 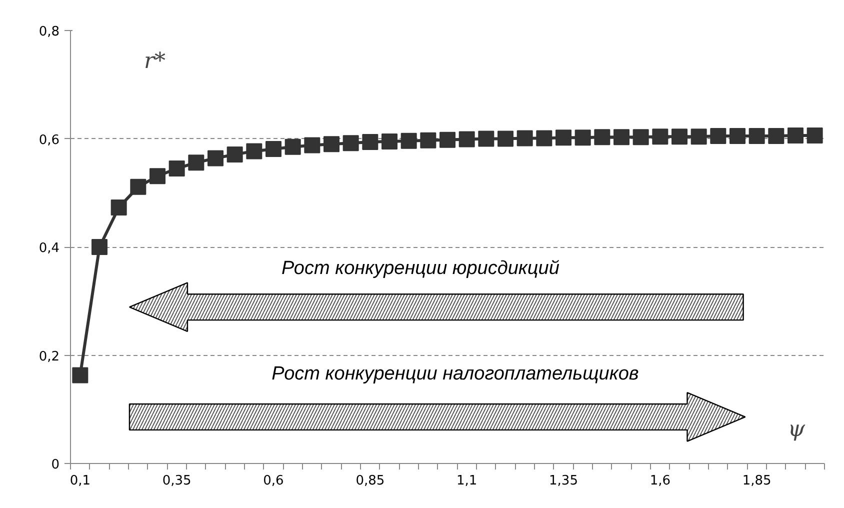 What do you see at coordinates (455, 374) in the screenshot?
I see `annotation: Рост конкуренции налогоплательщиков` at bounding box center [455, 374].